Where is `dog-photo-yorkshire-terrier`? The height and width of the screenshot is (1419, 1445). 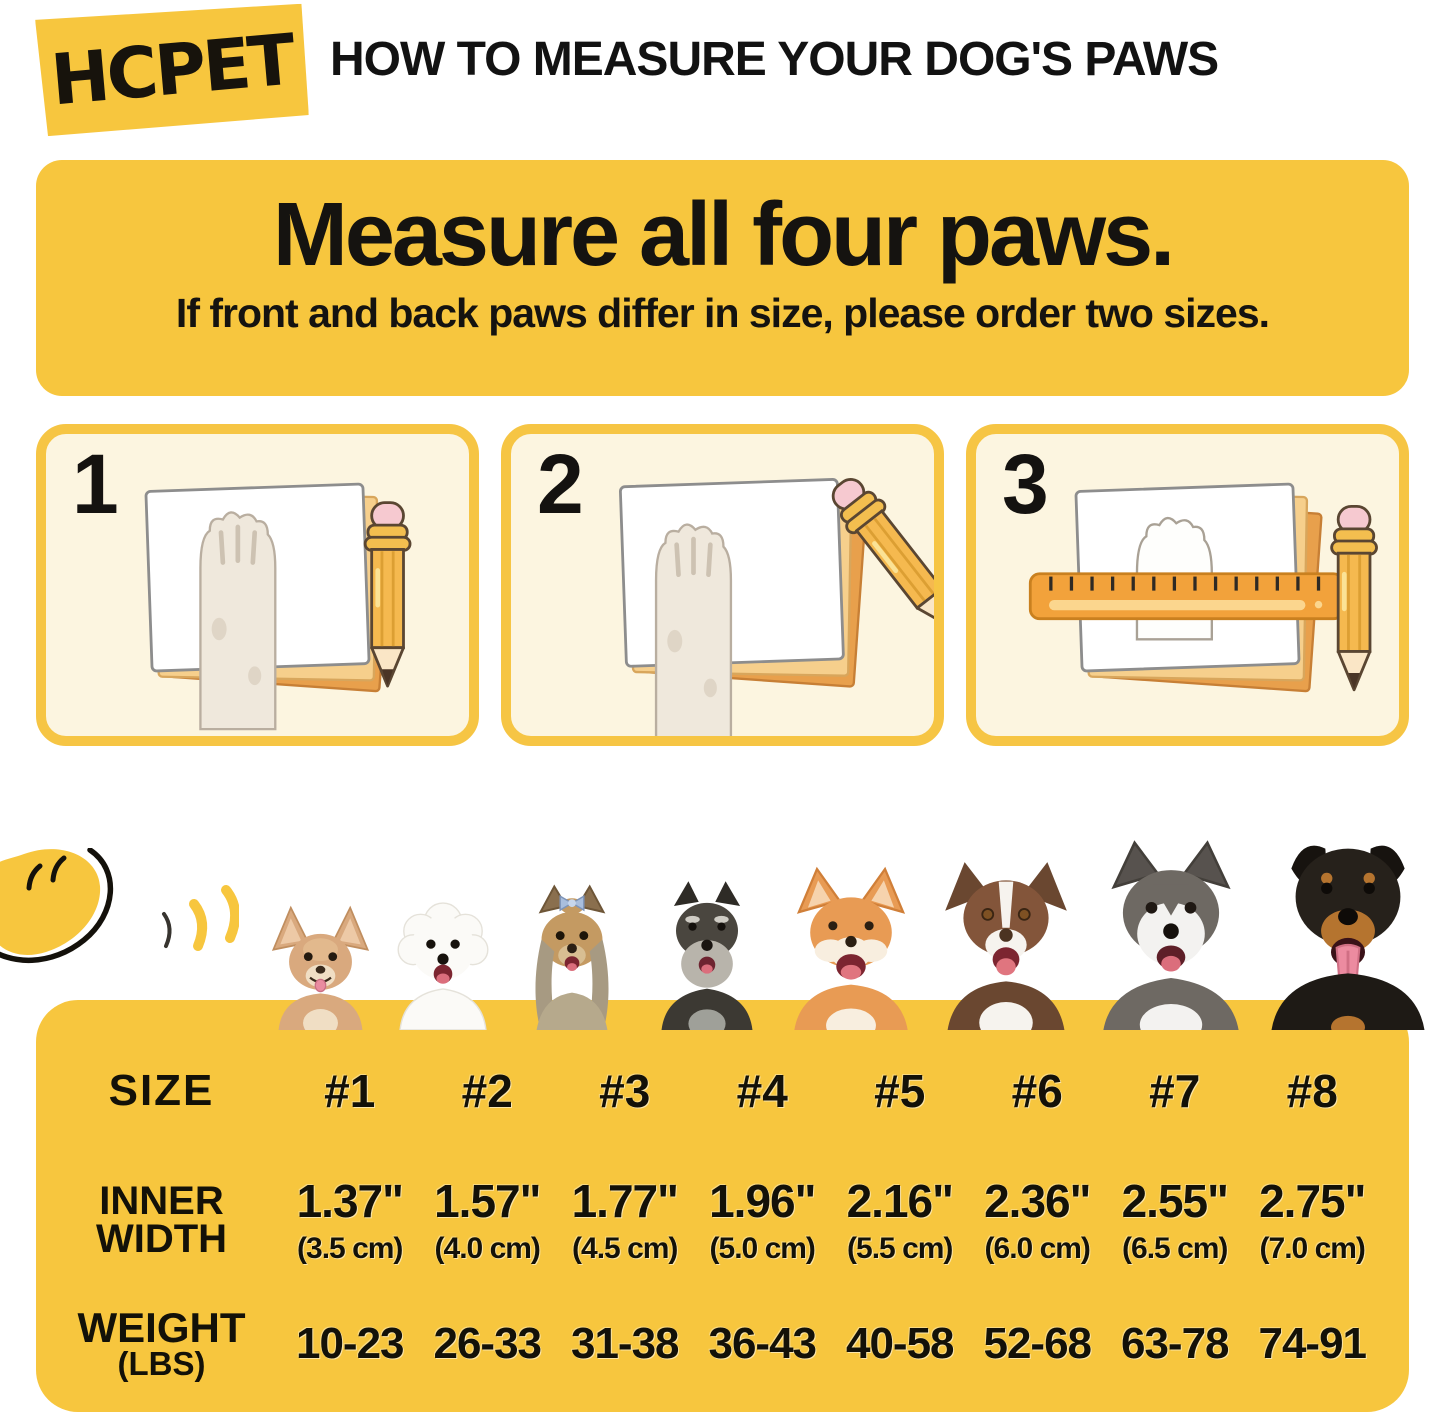
dog-photo-yorkshire-terrier is located at coordinates (572, 957).